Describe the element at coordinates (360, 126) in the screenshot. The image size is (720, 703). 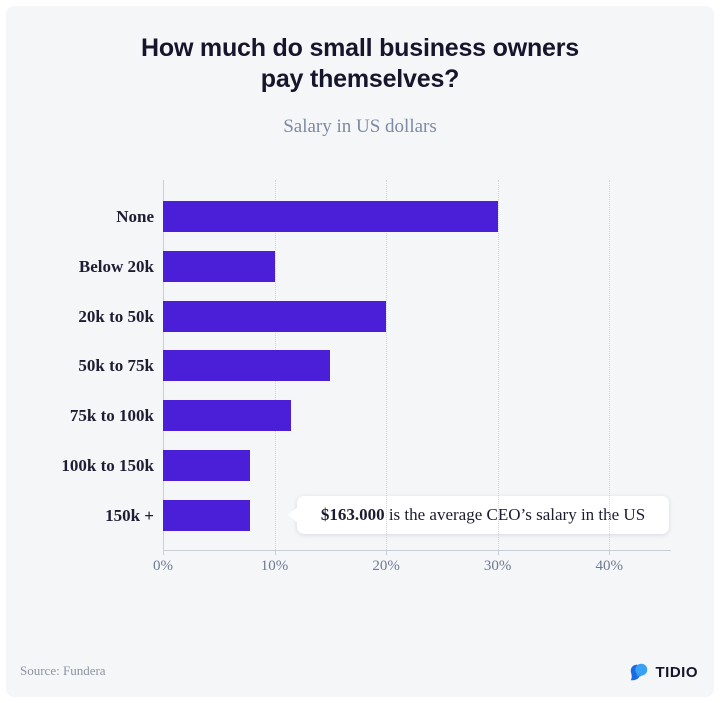
I see `chart-subtitle: Salary in US dollars` at that location.